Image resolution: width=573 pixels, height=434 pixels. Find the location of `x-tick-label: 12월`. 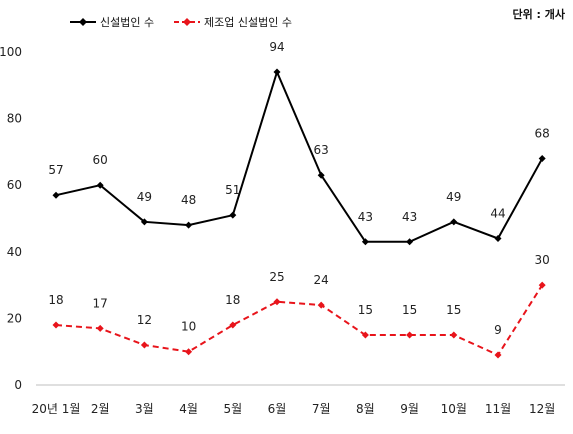

x-tick-label: 12월 is located at coordinates (542, 409).